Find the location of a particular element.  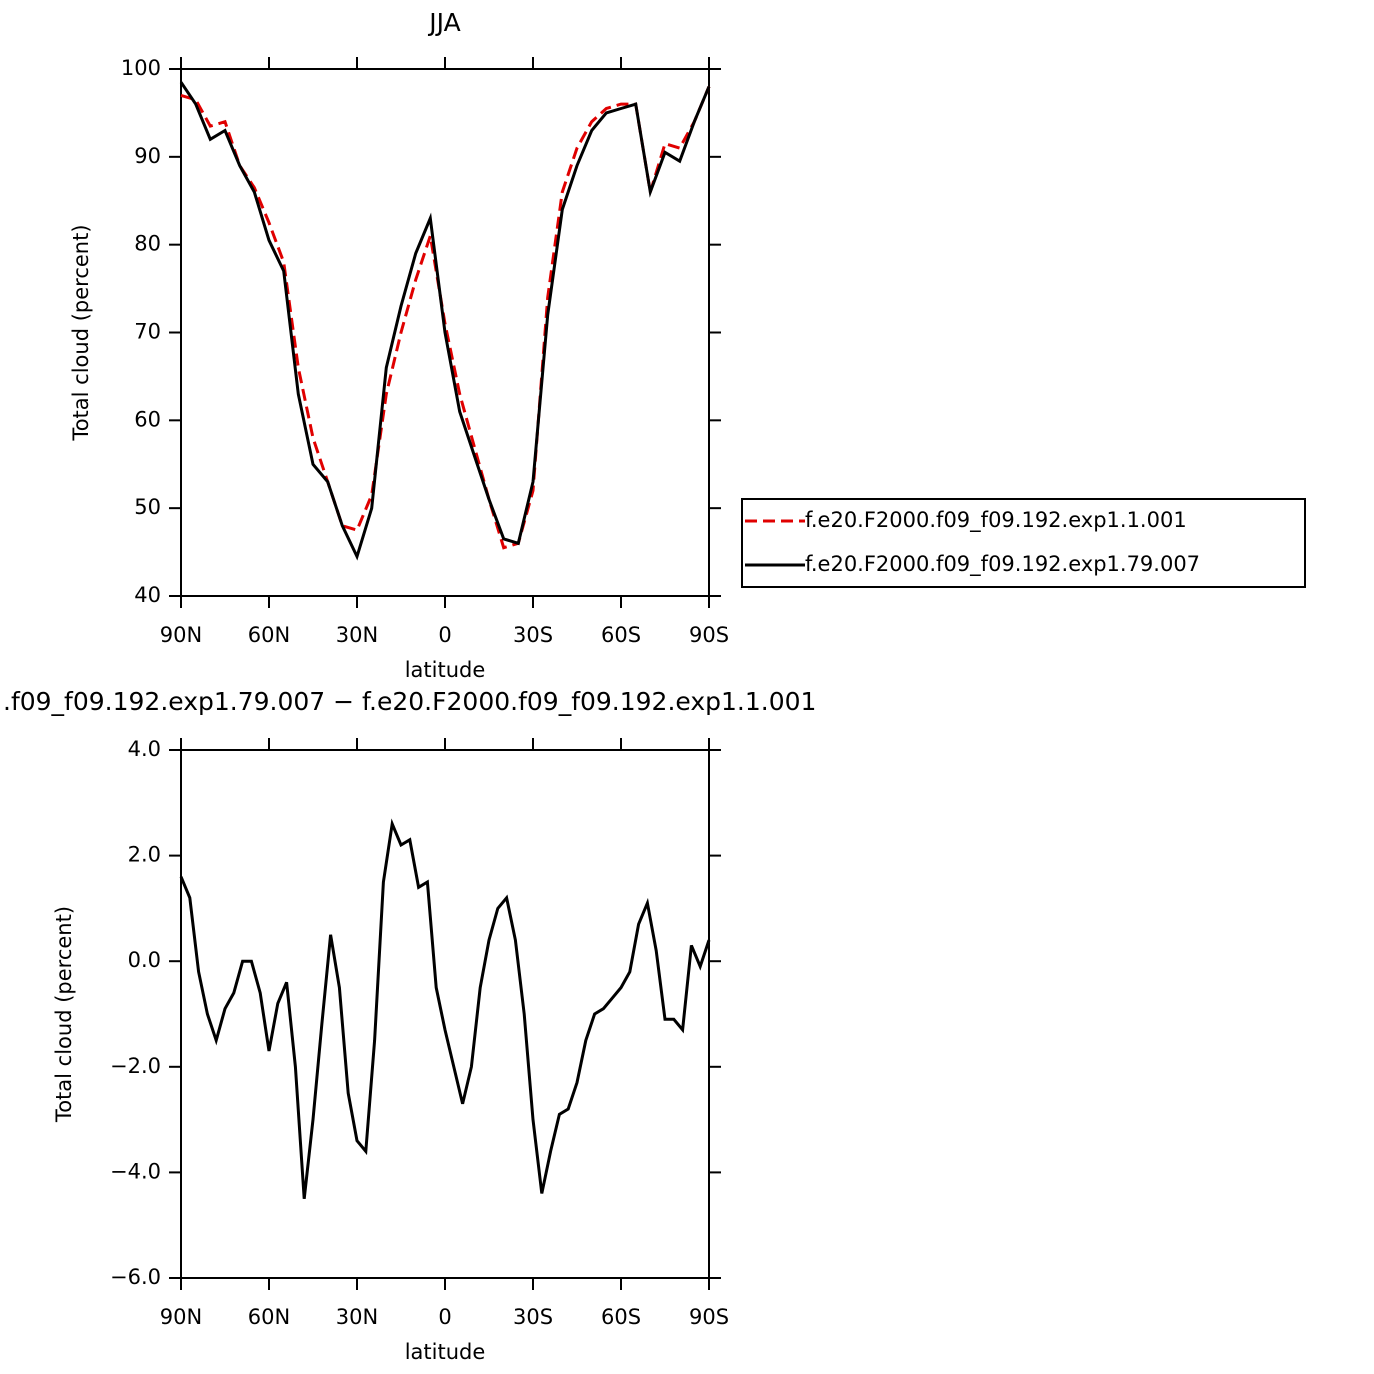

y-tick-label: 80 is located at coordinates (147, 244).